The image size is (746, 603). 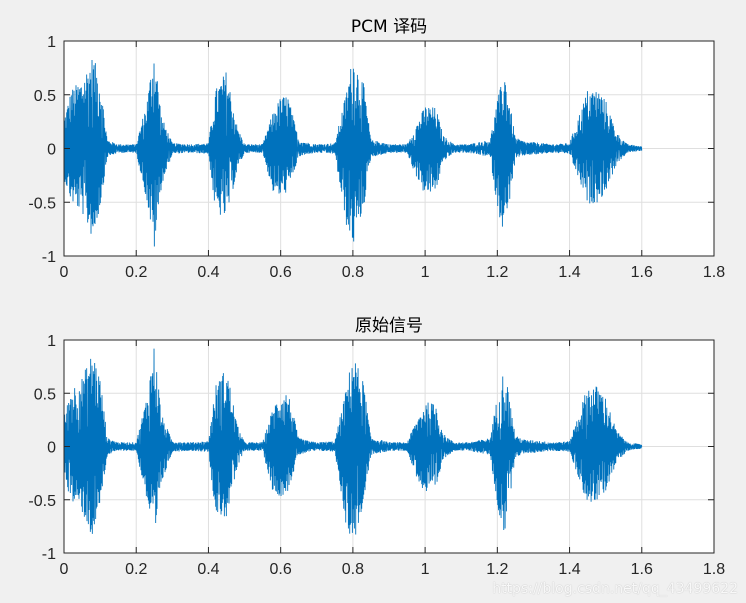 What do you see at coordinates (389, 326) in the screenshot?
I see `chart-title: 原始信号` at bounding box center [389, 326].